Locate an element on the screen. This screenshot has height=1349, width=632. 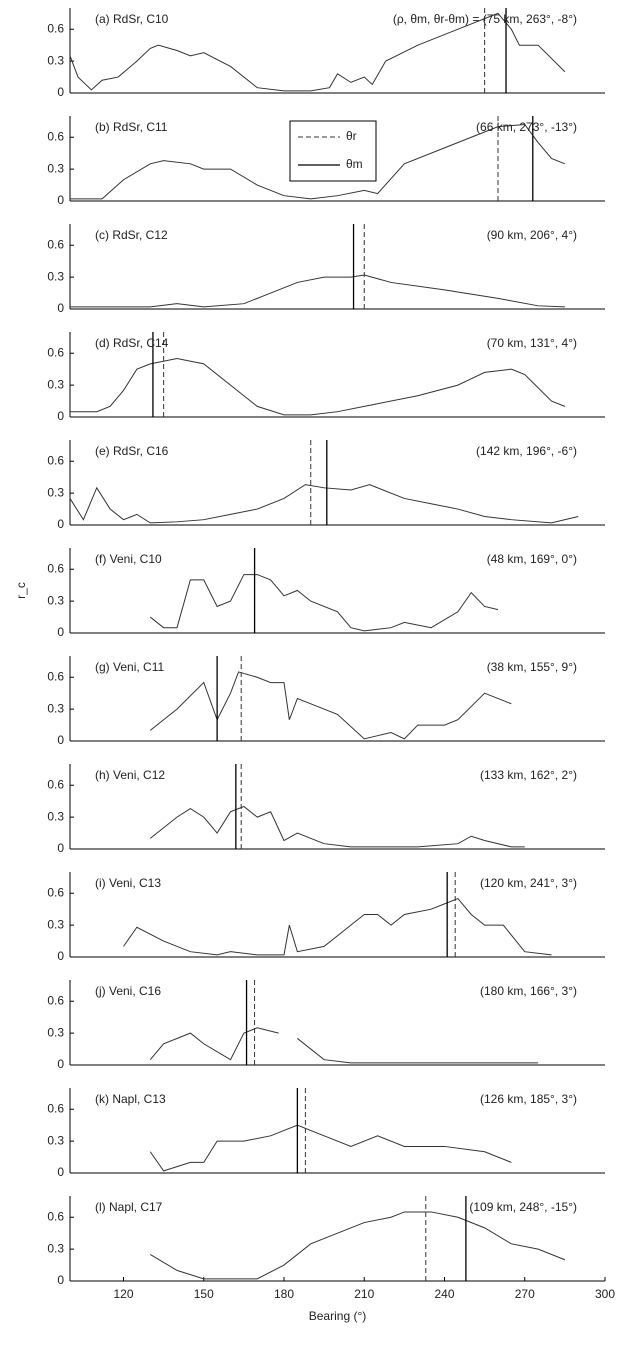
annotation: (142 km, 196°, -6°) is located at coordinates (526, 451).